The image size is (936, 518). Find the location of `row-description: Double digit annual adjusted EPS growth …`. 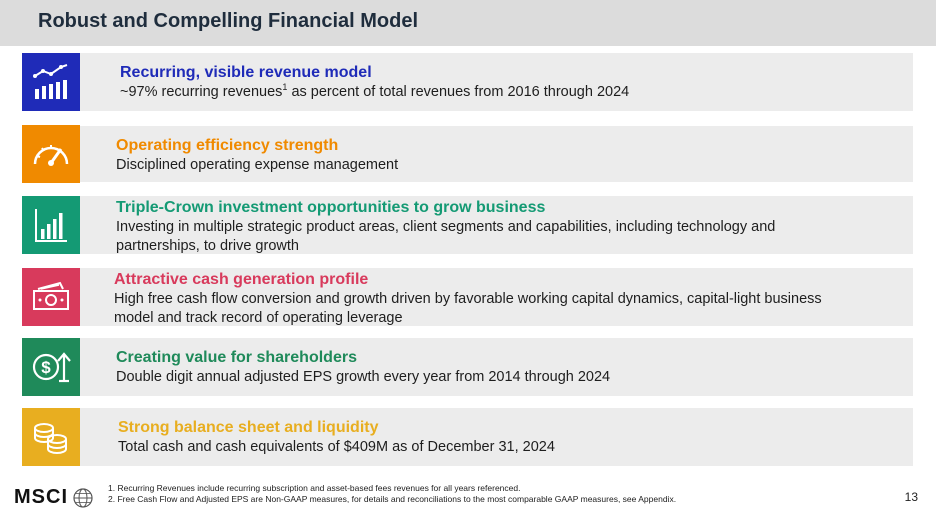

row-description: Double digit annual adjusted EPS growth … is located at coordinates (363, 377).